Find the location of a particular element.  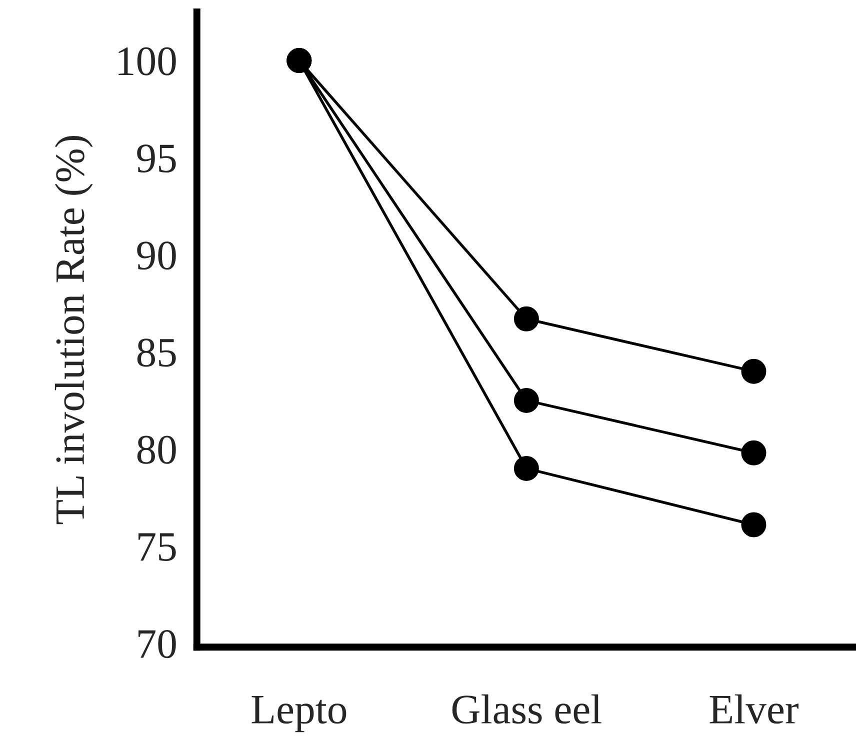

y-tick-label: 70 is located at coordinates (157, 644).